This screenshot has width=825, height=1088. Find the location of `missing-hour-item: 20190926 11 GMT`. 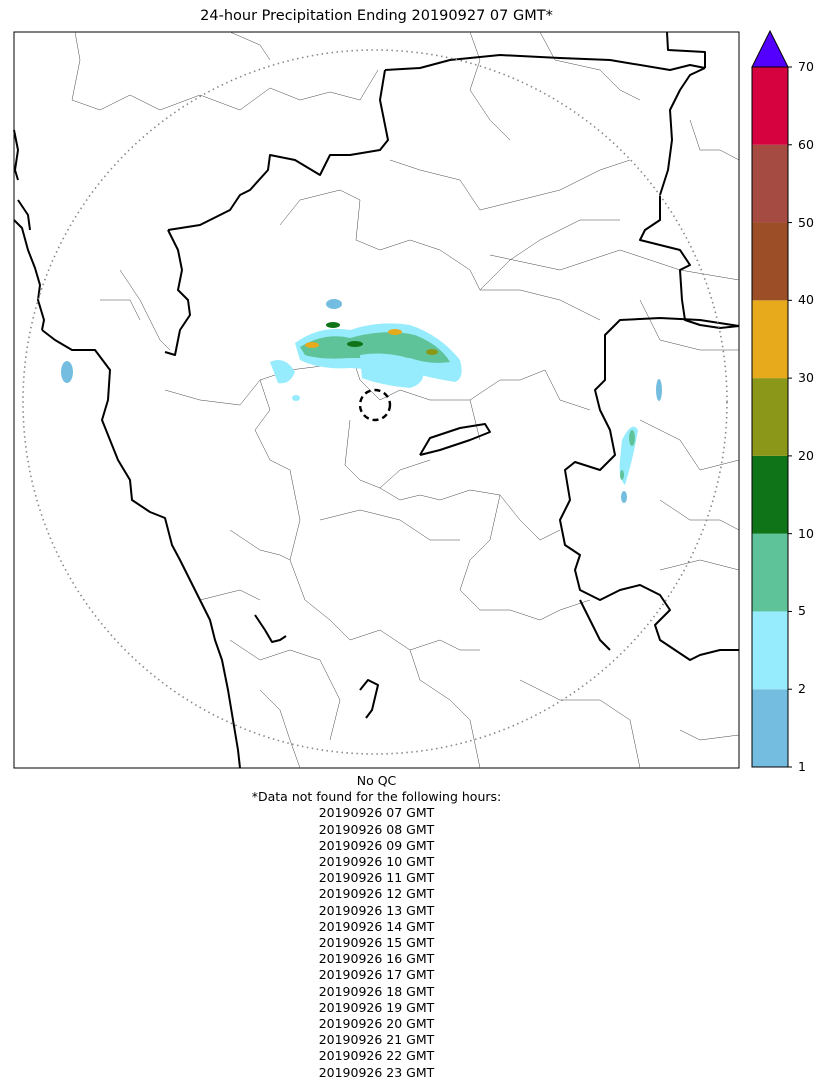

missing-hour-item: 20190926 11 GMT is located at coordinates (376, 878).